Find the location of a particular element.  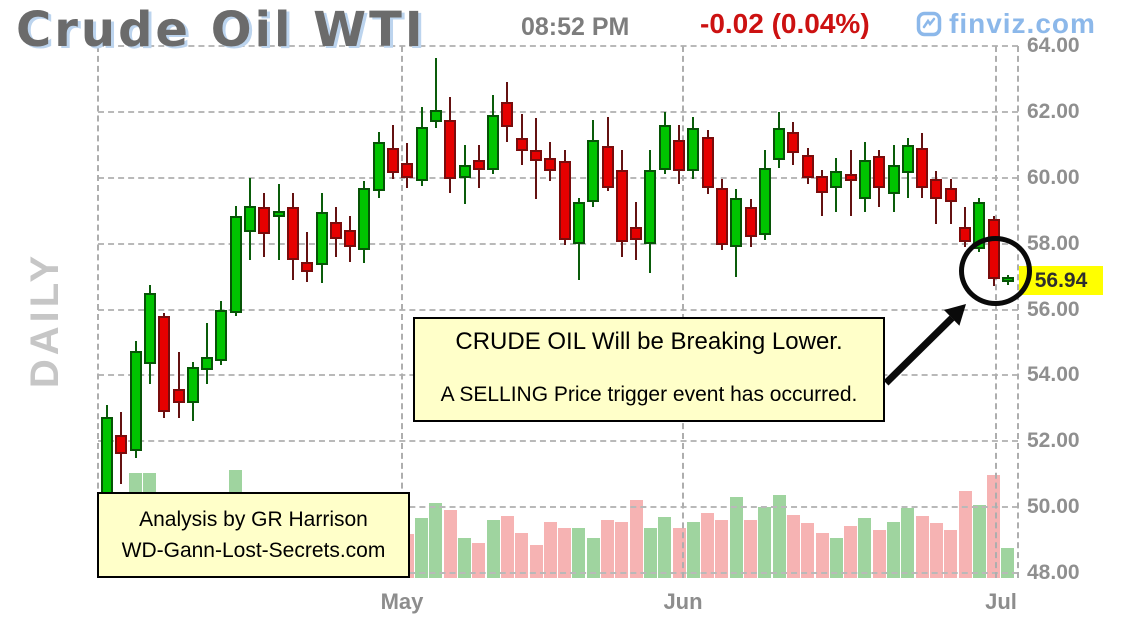

y-axis-label: 56.00 is located at coordinates (1053, 309).